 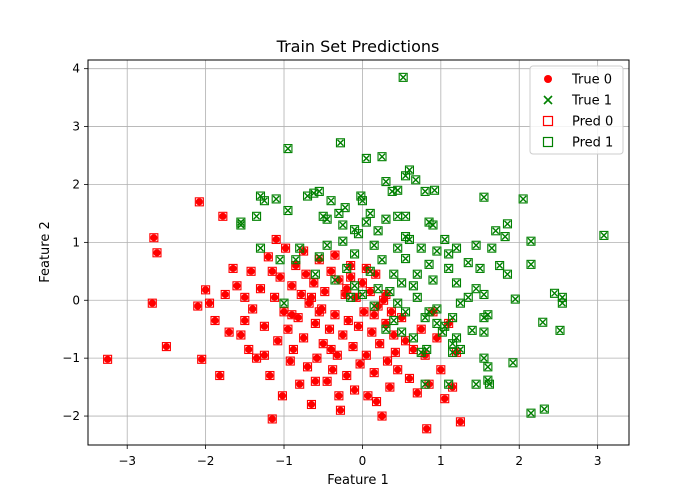 I want to click on x-tick-label: −1, so click(x=284, y=461).